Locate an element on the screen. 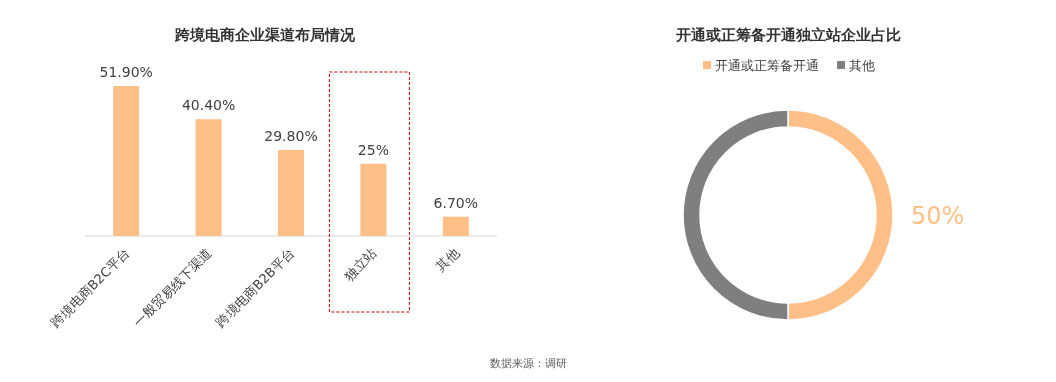 The height and width of the screenshot is (382, 1056). legend-label: 其他 is located at coordinates (862, 65).